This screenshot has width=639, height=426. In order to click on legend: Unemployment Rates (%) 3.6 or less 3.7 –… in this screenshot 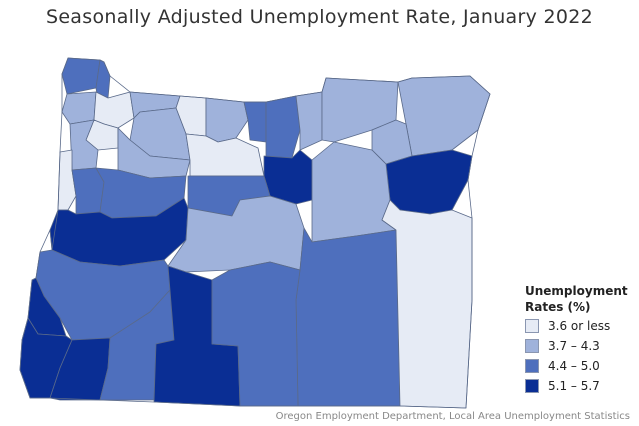, I will do `click(580, 339)`.